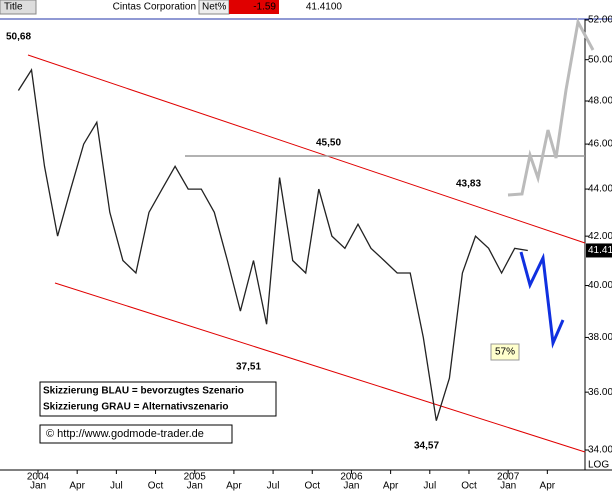 The image size is (612, 492). I want to click on x-year-label: 2006, so click(351, 477).